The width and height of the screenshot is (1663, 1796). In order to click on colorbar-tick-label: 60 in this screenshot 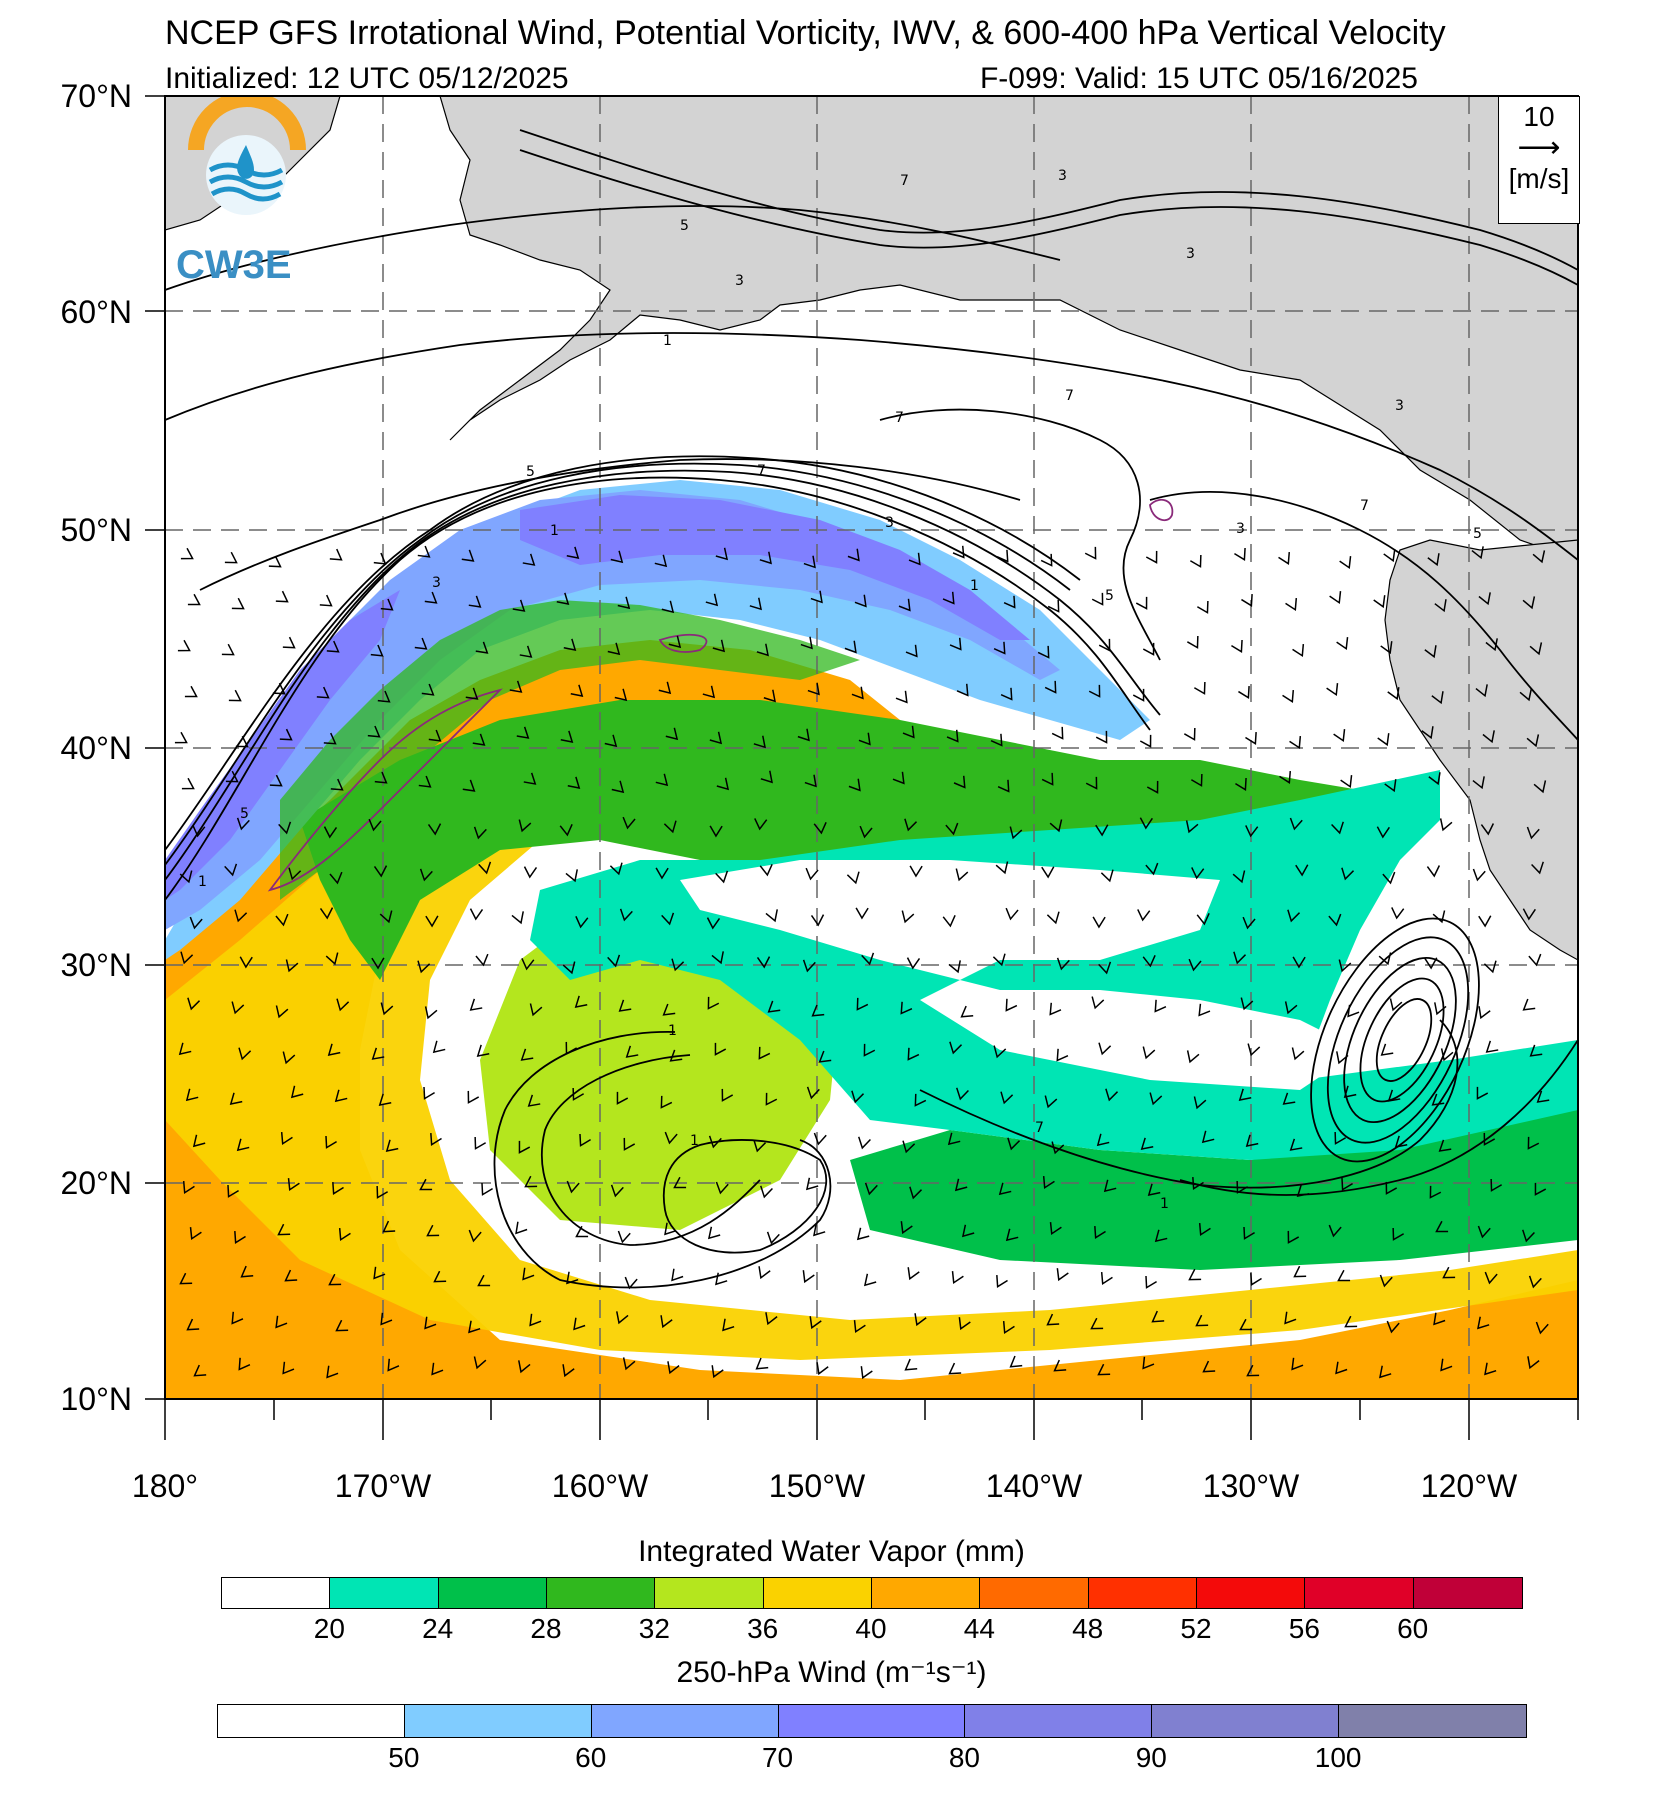, I will do `click(591, 1757)`.